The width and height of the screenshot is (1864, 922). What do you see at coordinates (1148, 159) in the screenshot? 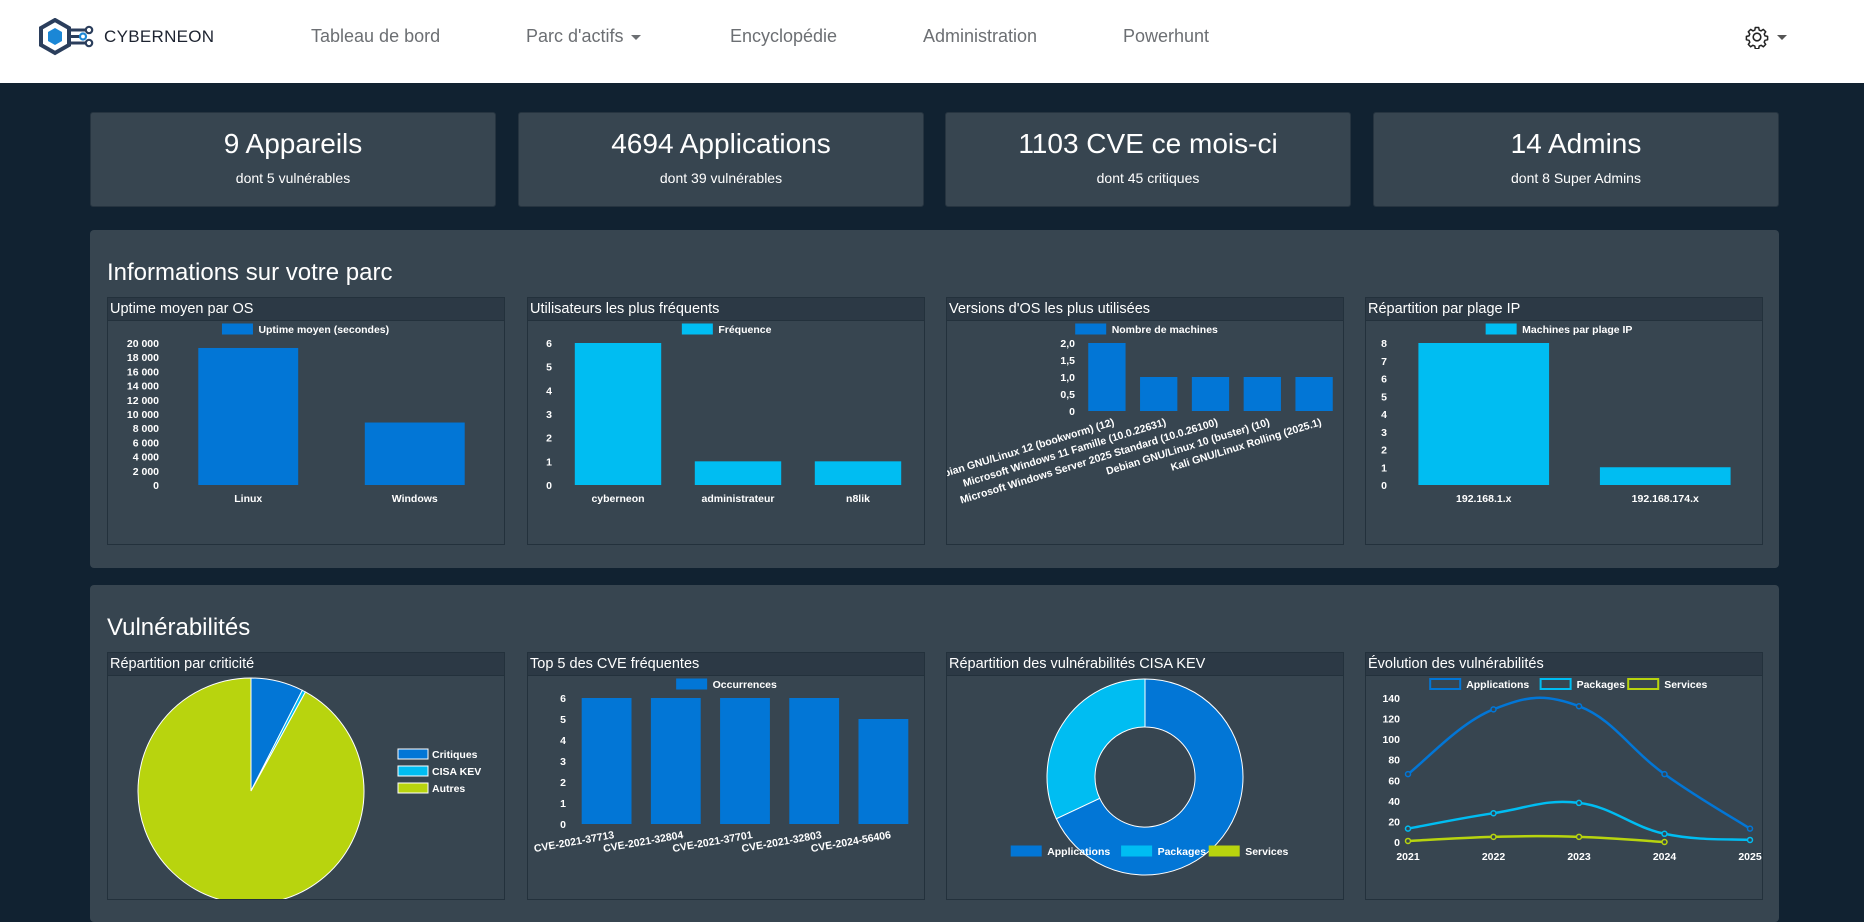
I see `stat-card-cve: 1103 CVE ce mois-ci dont 45 critiques` at bounding box center [1148, 159].